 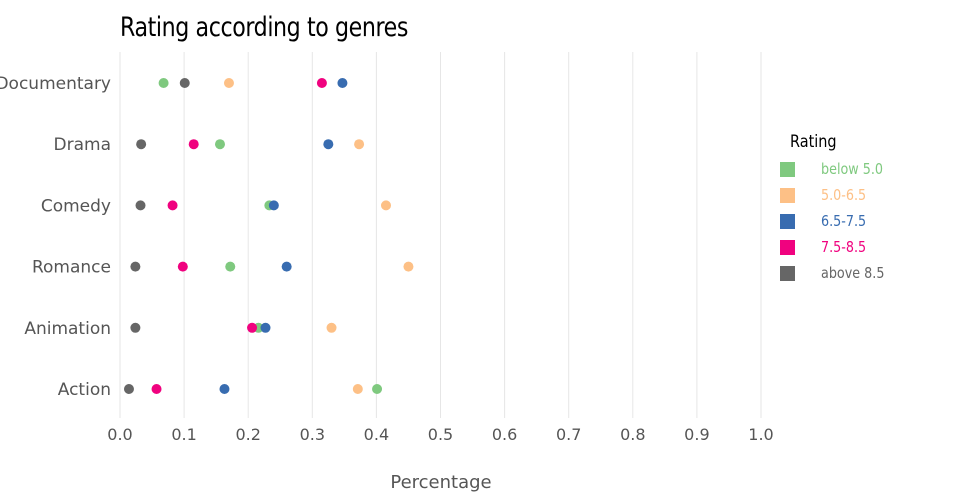 I want to click on legend-label: 6.5-7.5, so click(x=844, y=221).